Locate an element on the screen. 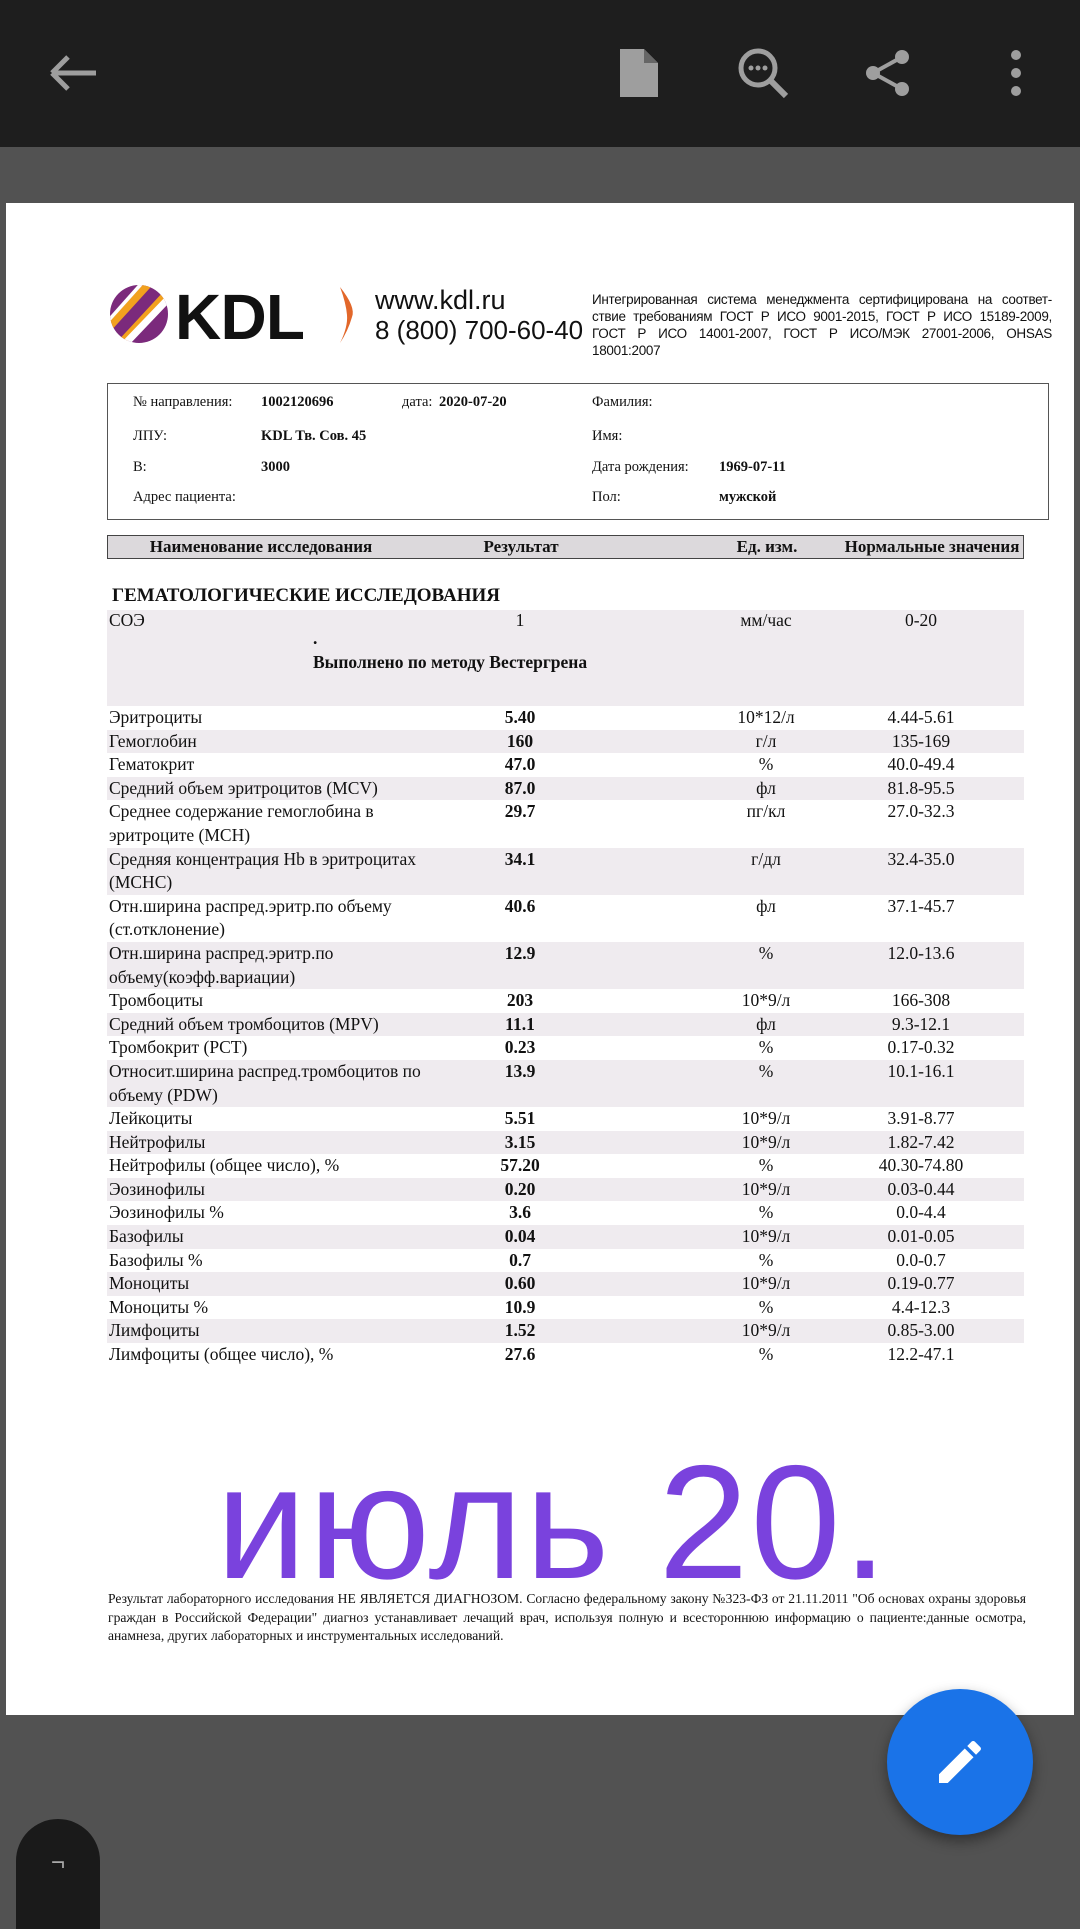 This screenshot has height=1929, width=1080. test-norm: 32.4-35.0 is located at coordinates (921, 858).